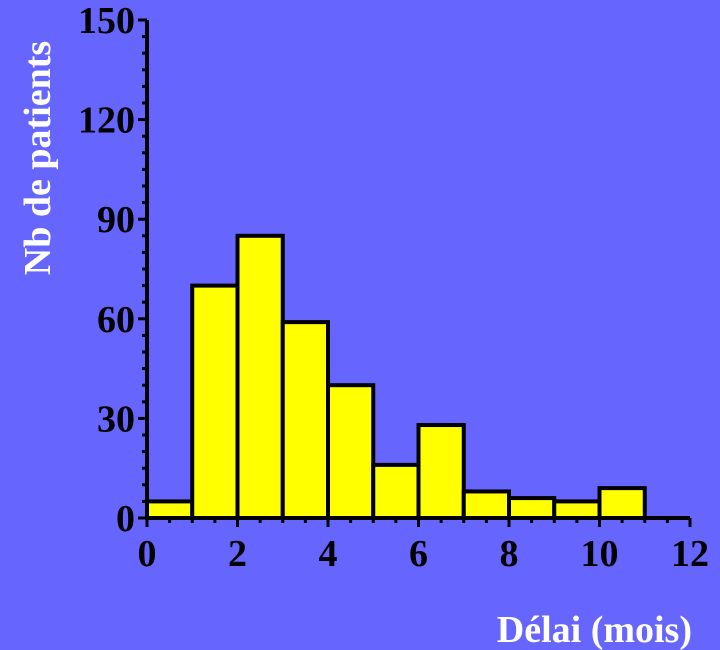 The height and width of the screenshot is (650, 720). Describe the element at coordinates (116, 320) in the screenshot. I see `y-tick-label: 60` at that location.